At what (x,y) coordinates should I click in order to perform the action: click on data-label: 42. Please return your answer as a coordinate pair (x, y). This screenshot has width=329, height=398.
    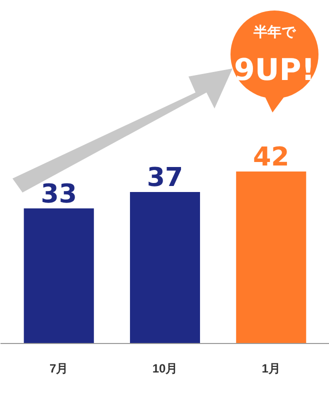
    Looking at the image, I should click on (271, 157).